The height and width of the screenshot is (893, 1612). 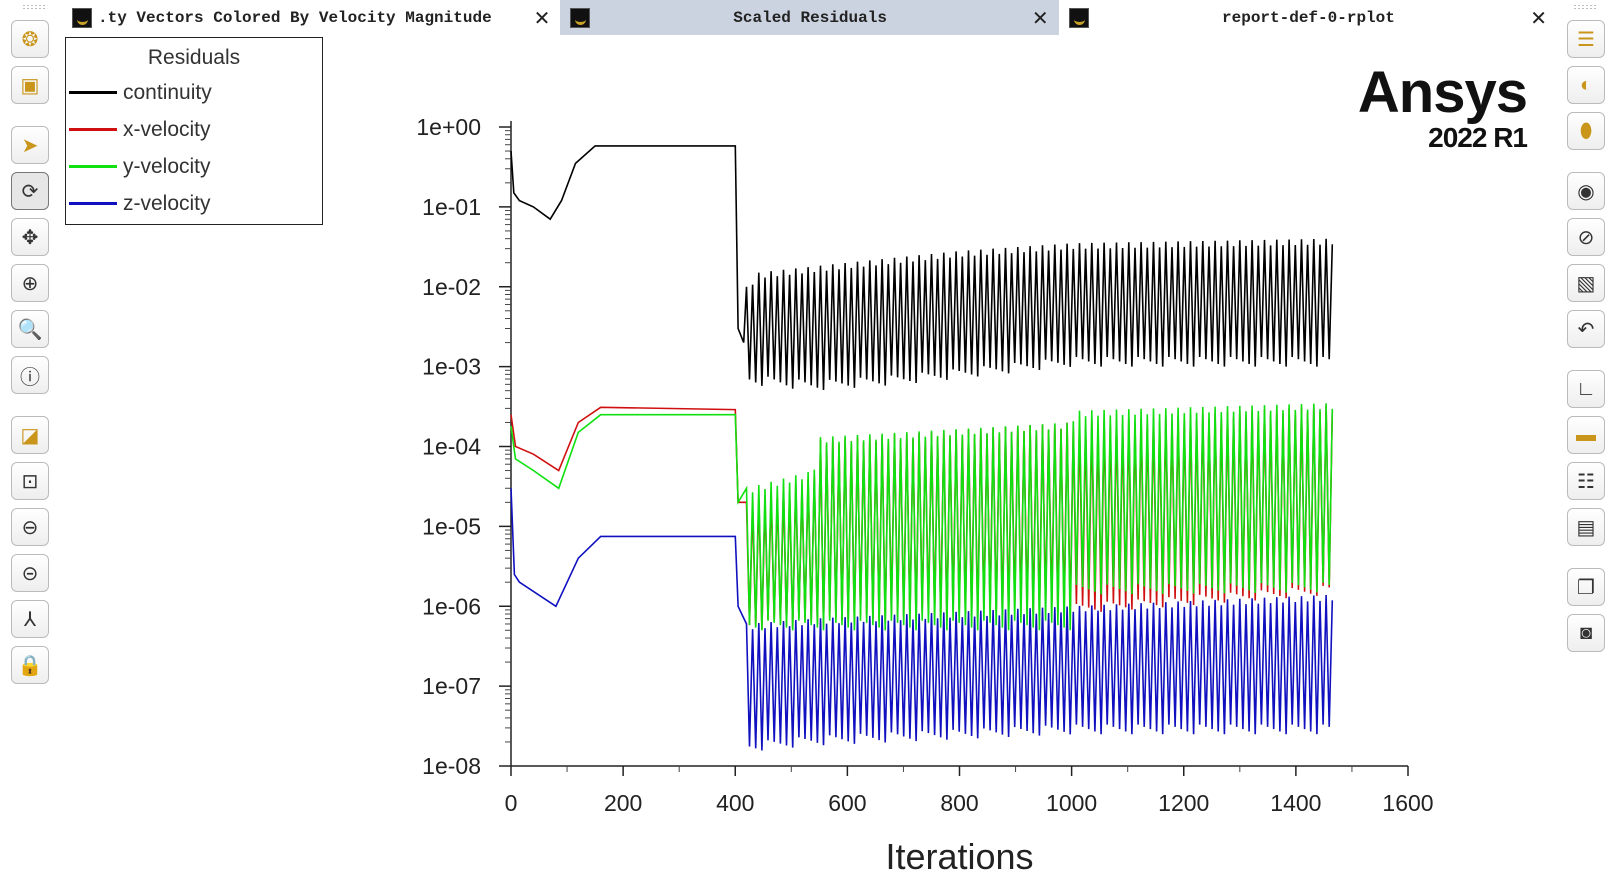 I want to click on rotate-button: ⟳, so click(x=30, y=191).